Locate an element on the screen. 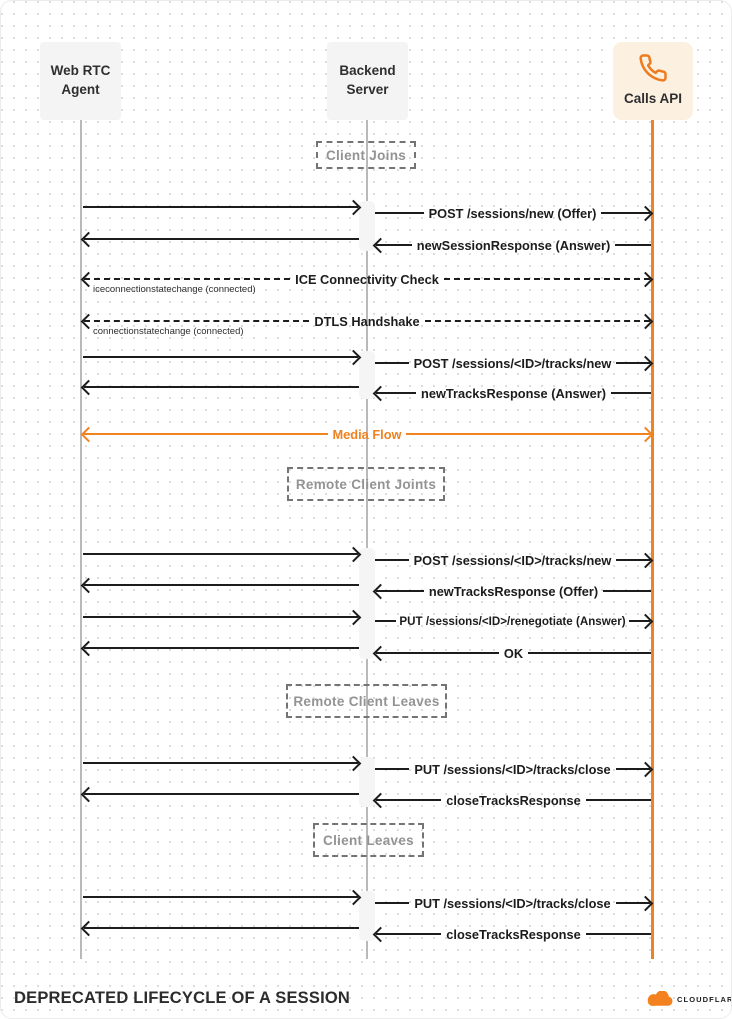 This screenshot has height=1019, width=732. arrow-post-sessions-new: POST /sessions/new (Offer) is located at coordinates (514, 213).